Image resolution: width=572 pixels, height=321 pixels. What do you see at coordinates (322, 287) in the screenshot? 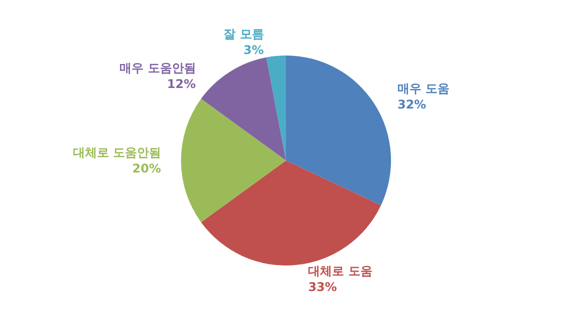
I see `data-label: 33%` at bounding box center [322, 287].